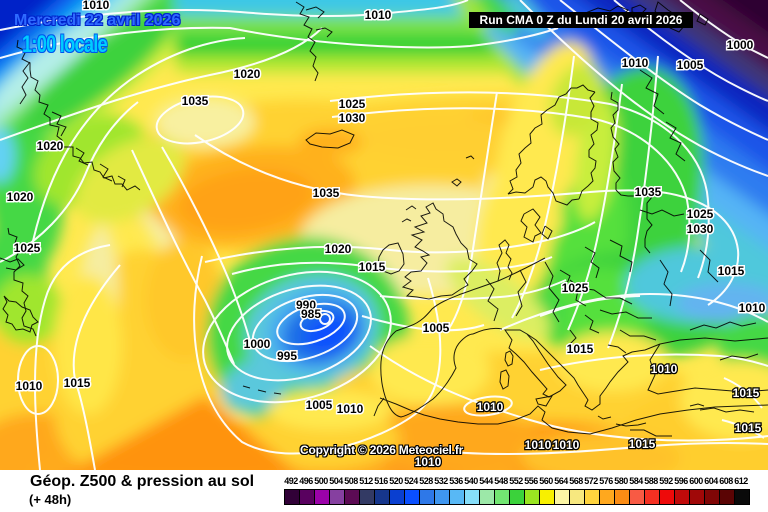 The image size is (768, 512). I want to click on svg-text: 995, so click(287, 356).